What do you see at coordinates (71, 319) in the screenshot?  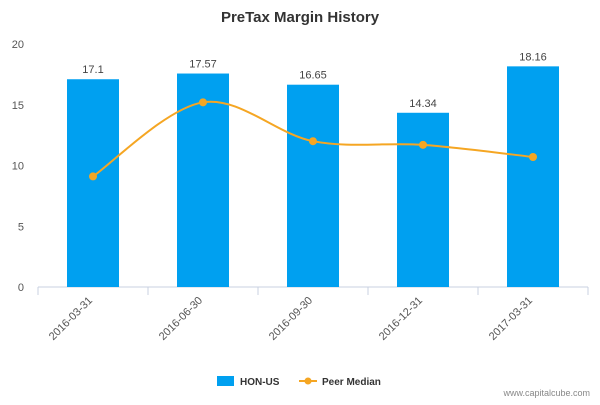 I see `x-tick-label: 2016-03-31` at bounding box center [71, 319].